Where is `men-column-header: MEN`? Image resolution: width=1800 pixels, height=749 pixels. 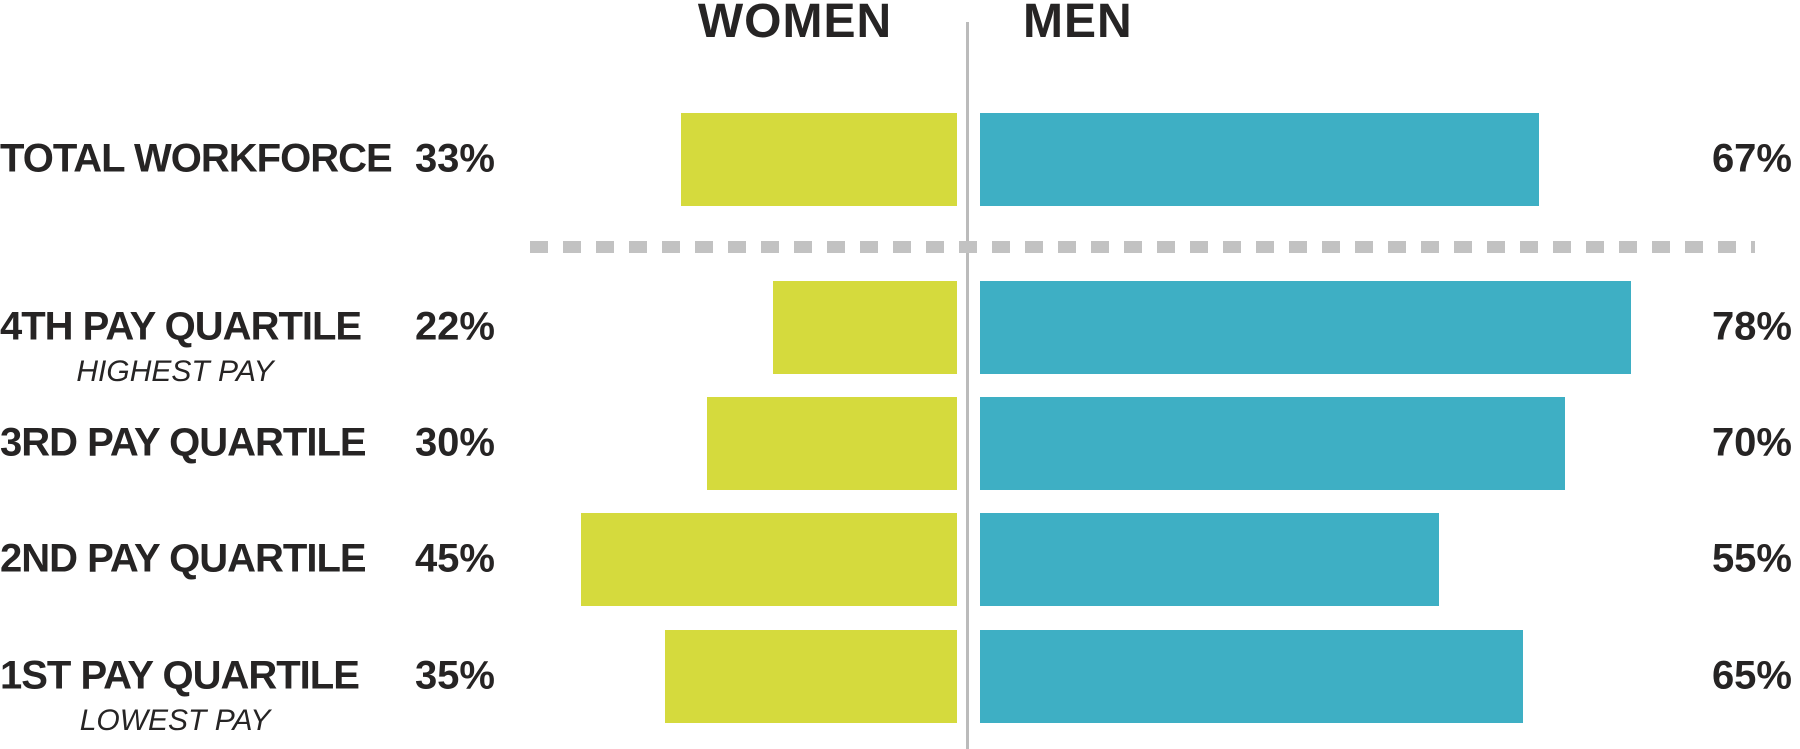 men-column-header: MEN is located at coordinates (1078, 24).